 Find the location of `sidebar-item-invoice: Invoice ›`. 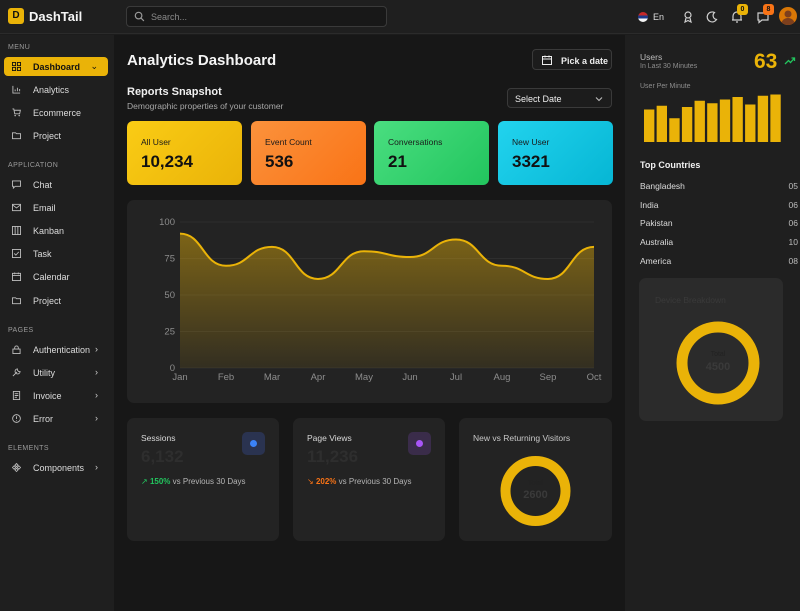

sidebar-item-invoice: Invoice › is located at coordinates (56, 395).